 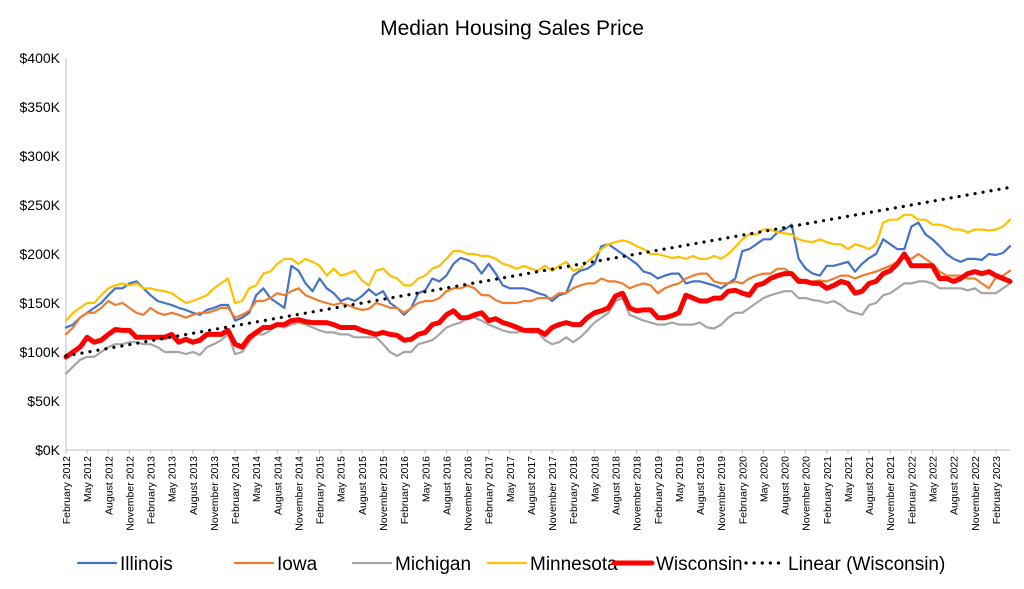 I want to click on legend-label-iowa: Iowa, so click(x=297, y=564).